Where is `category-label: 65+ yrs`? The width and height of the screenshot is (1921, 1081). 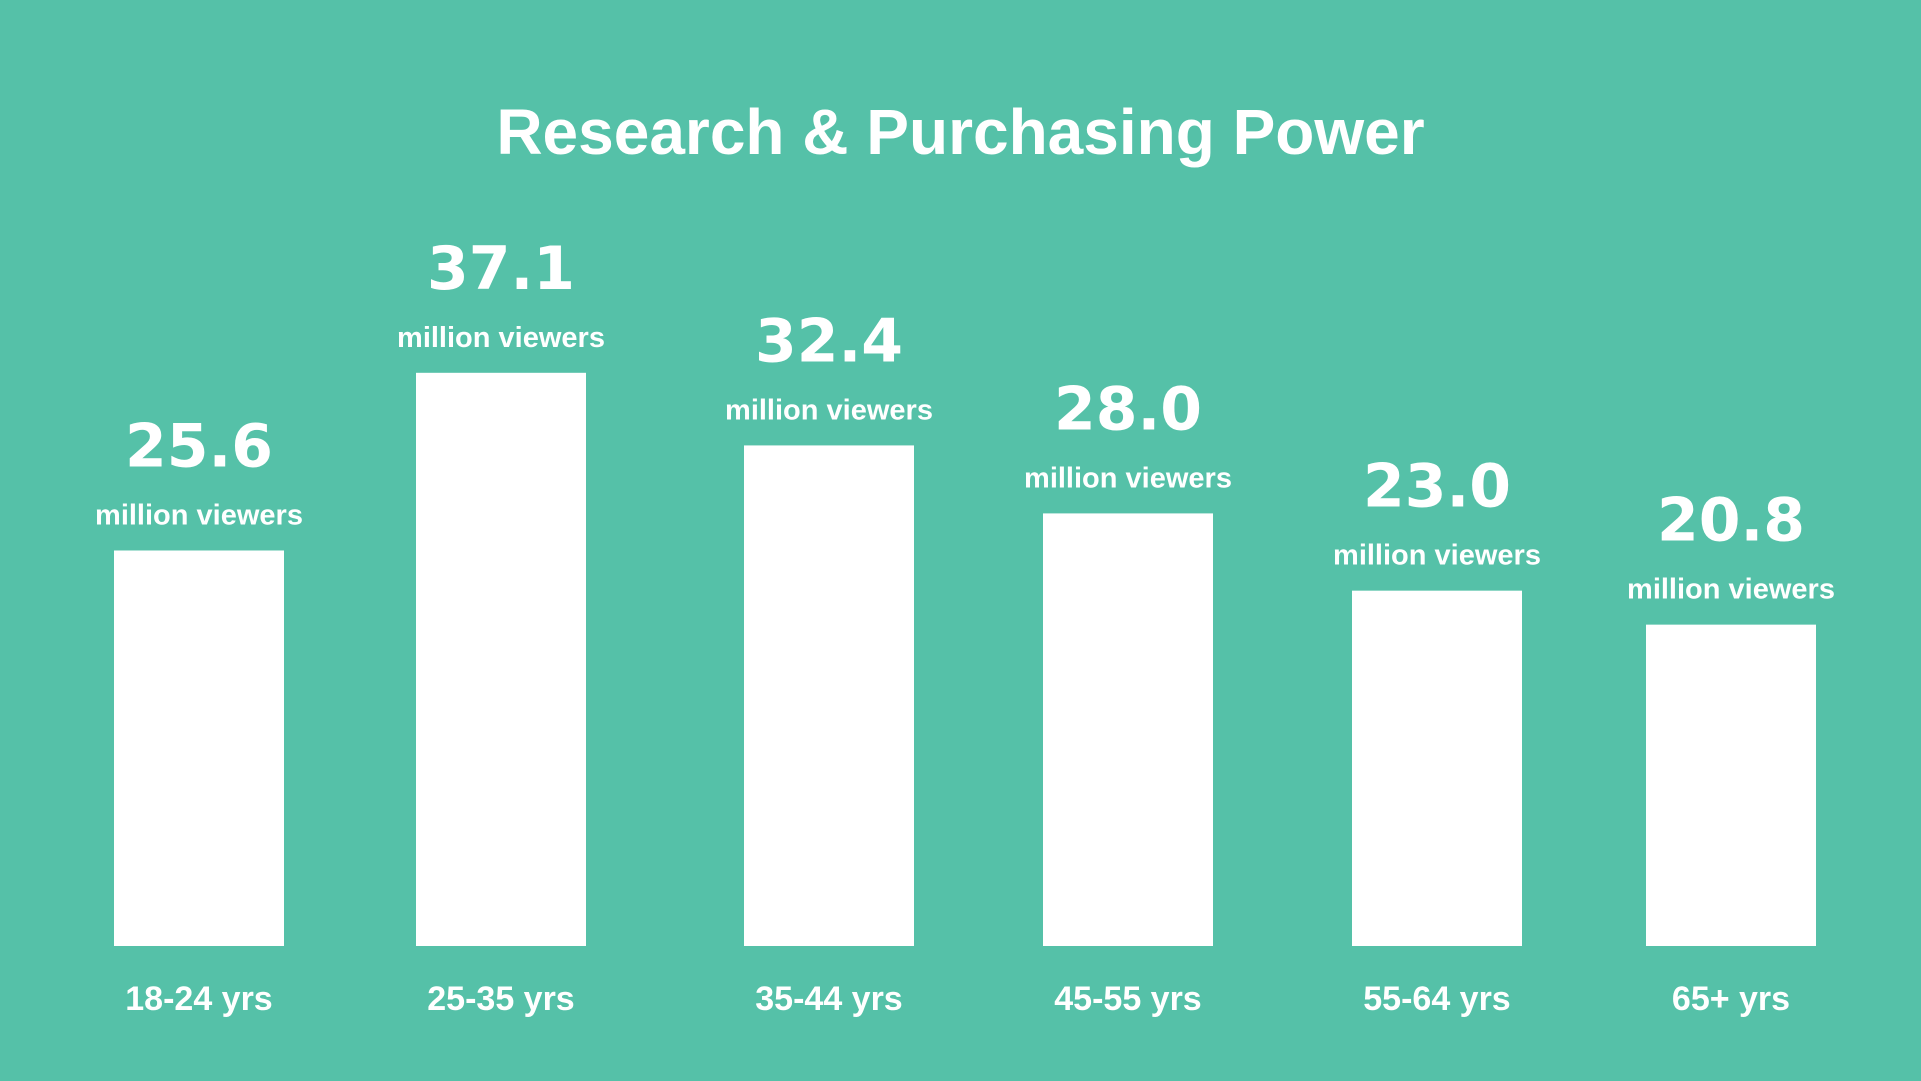
category-label: 65+ yrs is located at coordinates (1731, 999).